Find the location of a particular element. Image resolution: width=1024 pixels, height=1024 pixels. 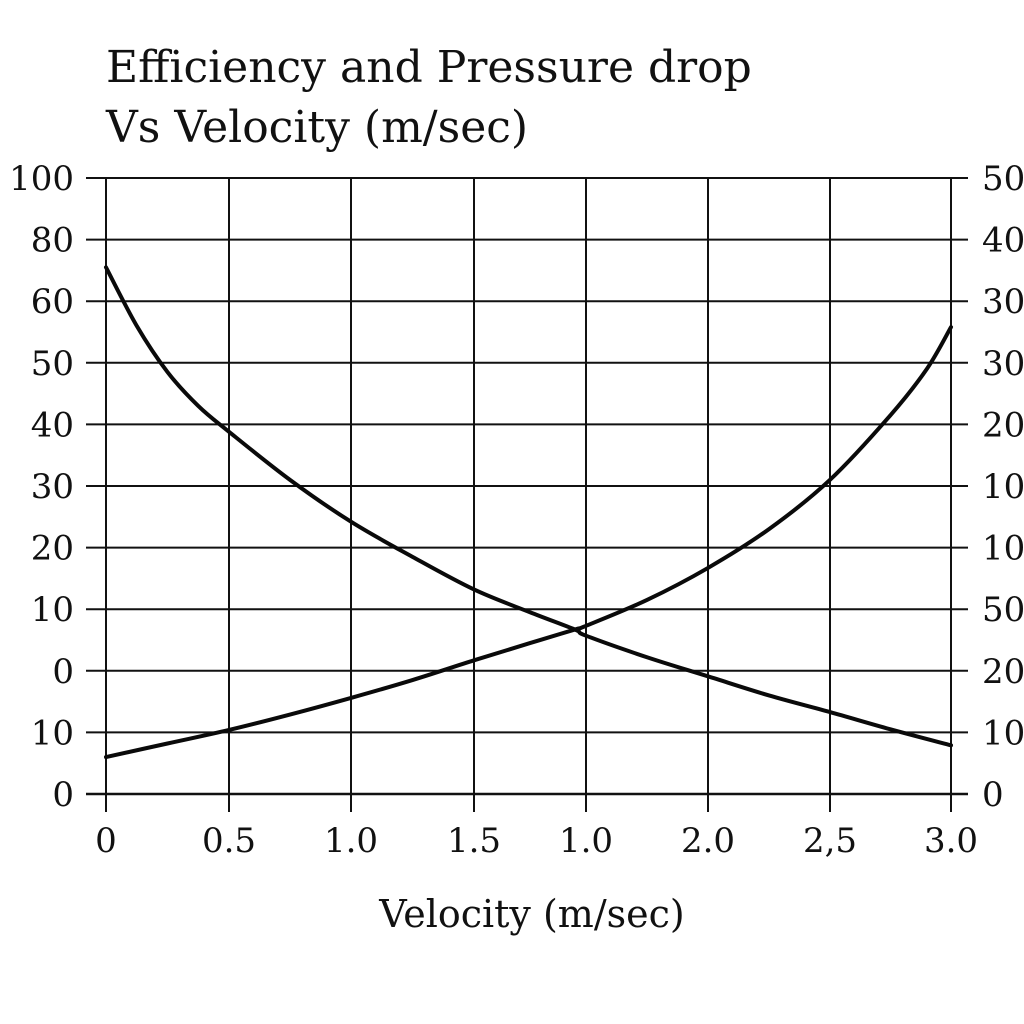

y-left-tick-label: 100 is located at coordinates (41, 179).